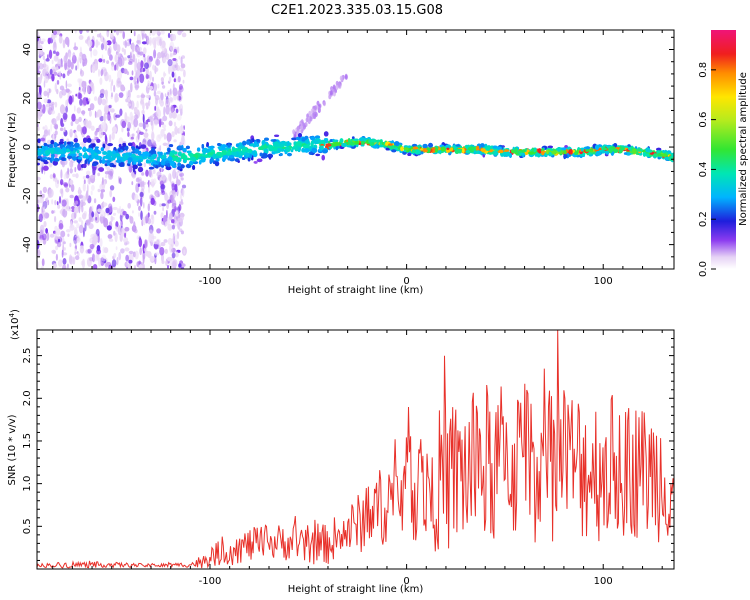 This screenshot has width=750, height=600. What do you see at coordinates (406, 281) in the screenshot?
I see `x-tick-label: 0` at bounding box center [406, 281].